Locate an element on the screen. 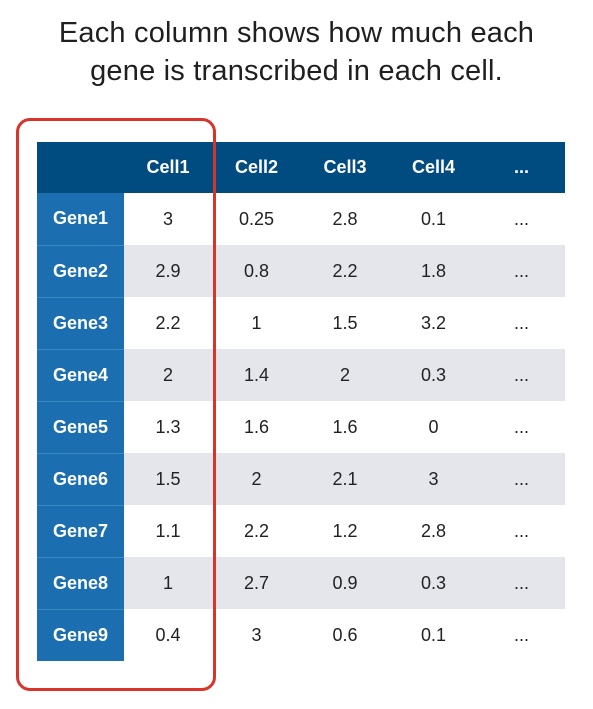 The height and width of the screenshot is (709, 593). table-cell: 2.9 is located at coordinates (168, 271).